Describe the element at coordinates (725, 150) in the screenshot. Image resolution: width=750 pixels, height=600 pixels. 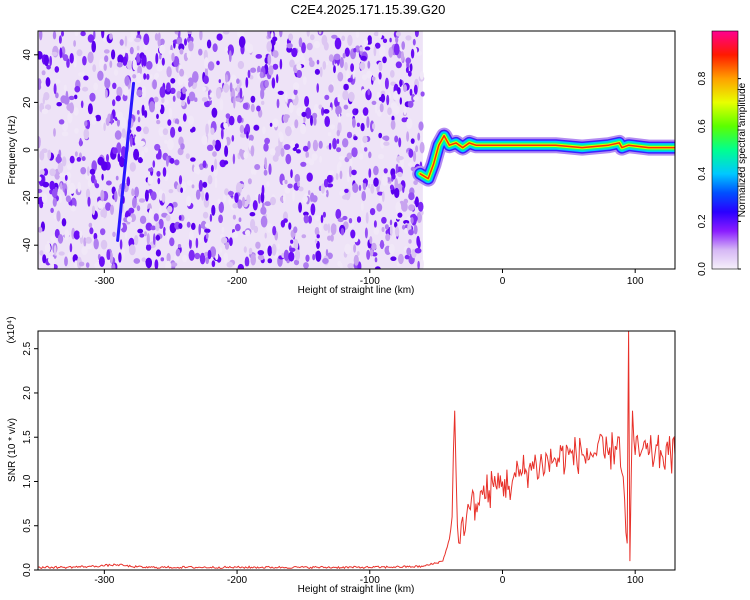
I see `colorbar-gradient` at that location.